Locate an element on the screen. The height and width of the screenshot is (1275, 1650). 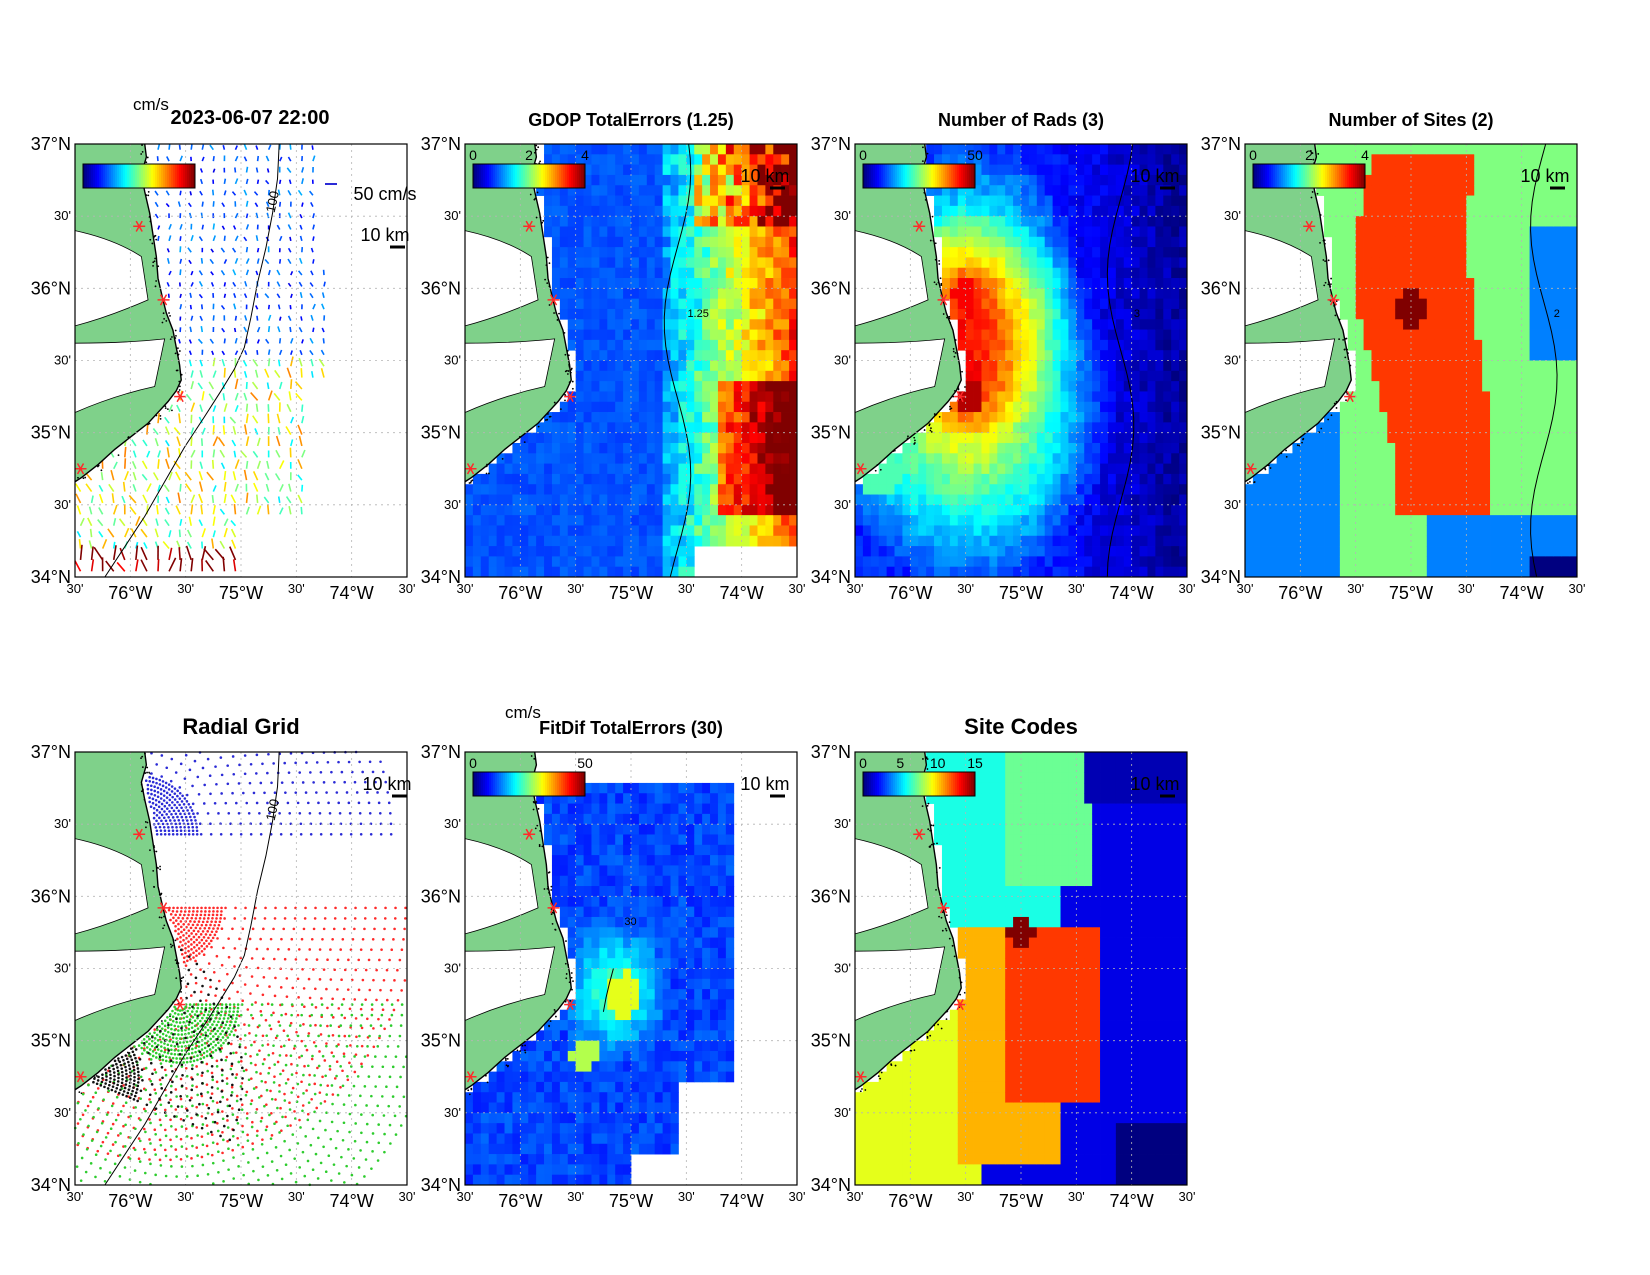
colorbar-tick-label: 50 is located at coordinates (975, 155).